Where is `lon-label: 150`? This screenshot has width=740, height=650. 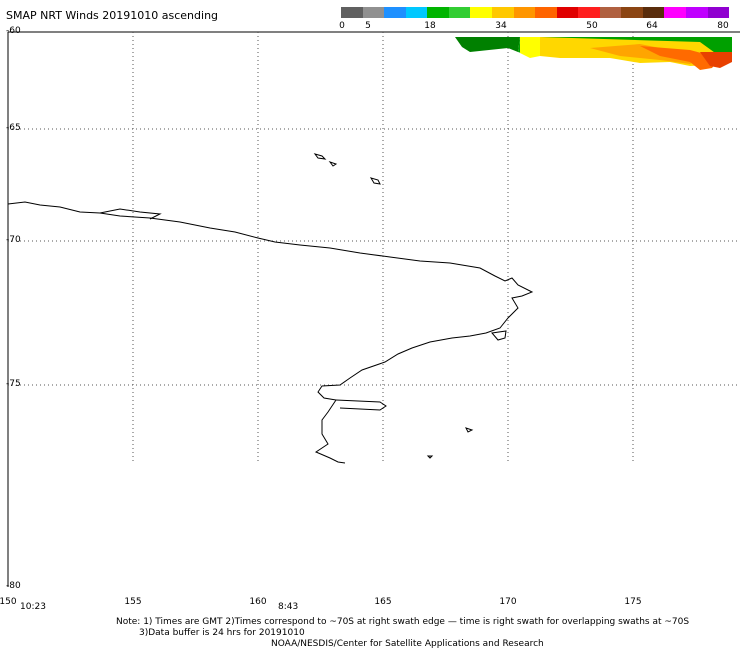
lon-label: 150 is located at coordinates (8, 602).